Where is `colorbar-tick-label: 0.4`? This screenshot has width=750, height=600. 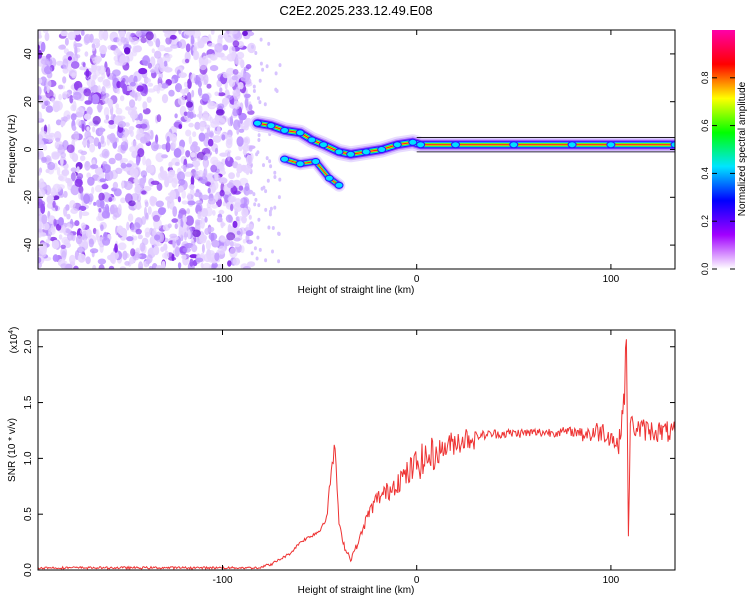 colorbar-tick-label: 0.4 is located at coordinates (705, 173).